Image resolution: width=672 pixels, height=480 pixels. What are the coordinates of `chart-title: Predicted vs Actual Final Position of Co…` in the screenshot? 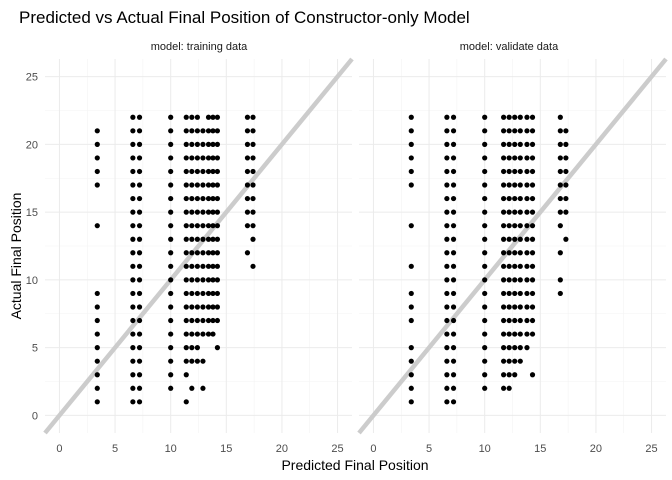 It's located at (244, 17).